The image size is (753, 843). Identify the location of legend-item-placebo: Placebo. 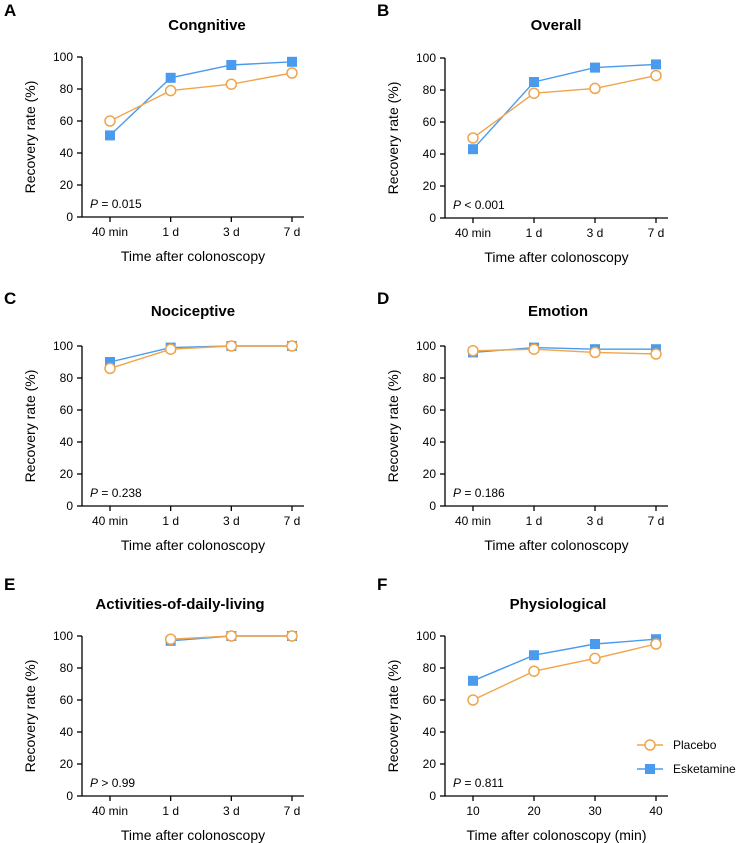
(677, 745).